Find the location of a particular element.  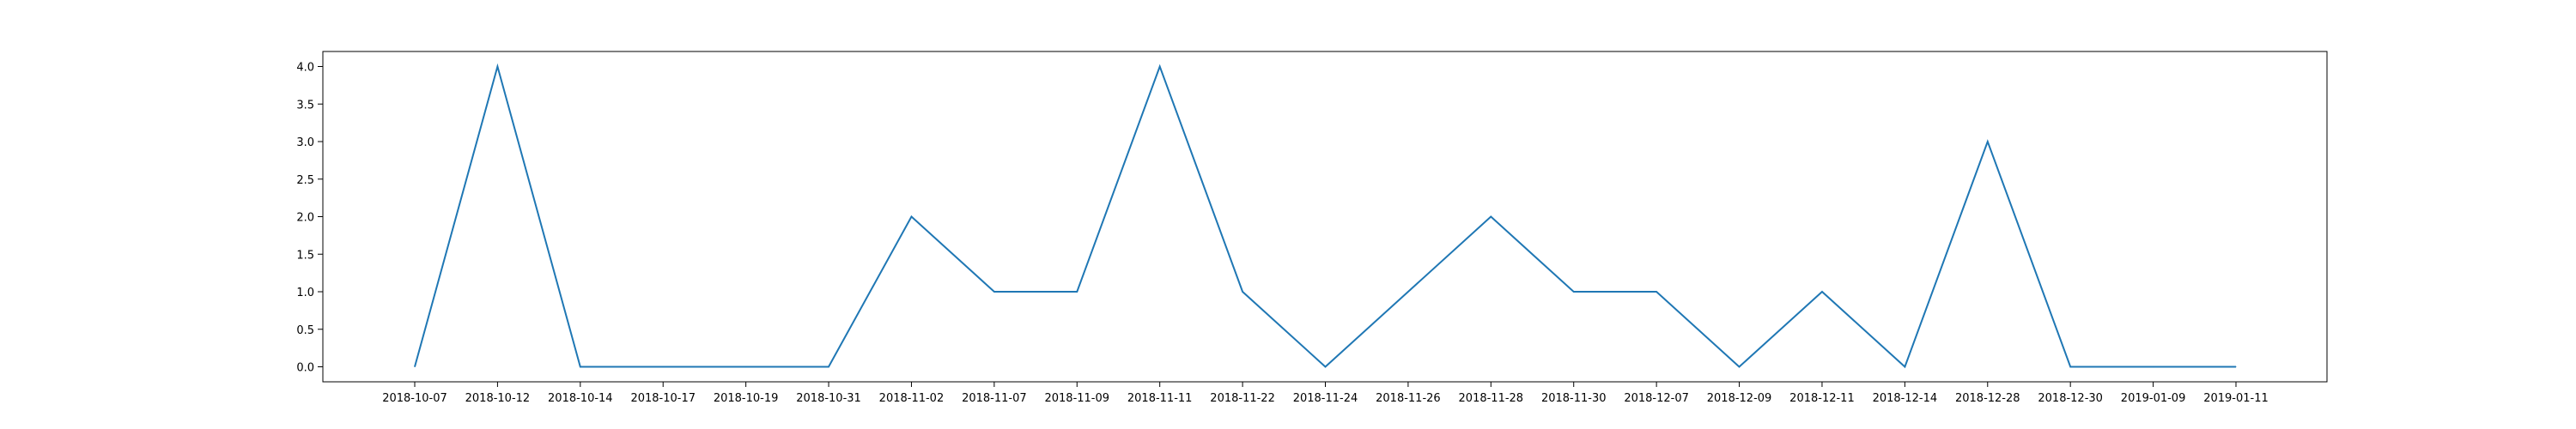

x-tick-label: 2018-11-28 is located at coordinates (1492, 398).